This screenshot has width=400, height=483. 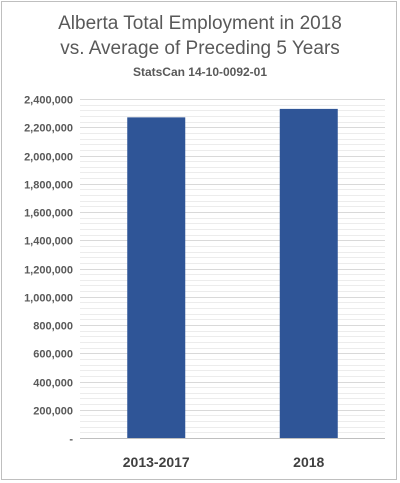 What do you see at coordinates (224, 462) in the screenshot?
I see `x-axis-category-labels: 2013-2017 2018` at bounding box center [224, 462].